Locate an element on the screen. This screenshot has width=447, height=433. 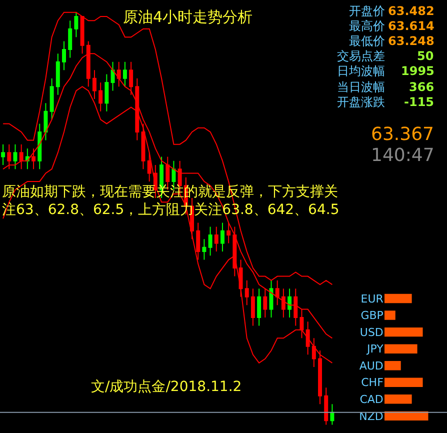
text: 开盘价 is located at coordinates (367, 11).